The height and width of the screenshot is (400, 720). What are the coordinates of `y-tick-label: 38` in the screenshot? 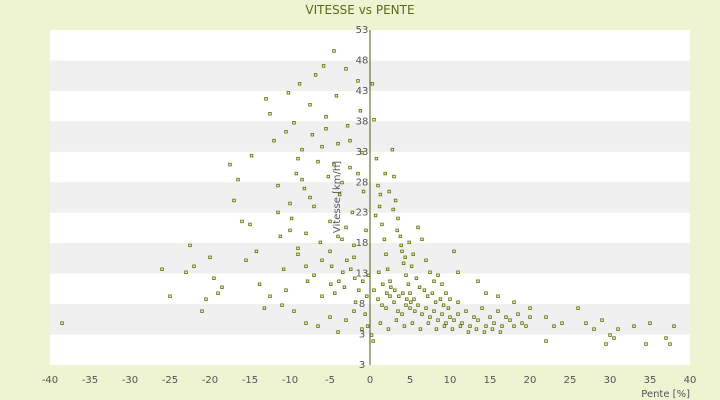 It's located at (362, 121).